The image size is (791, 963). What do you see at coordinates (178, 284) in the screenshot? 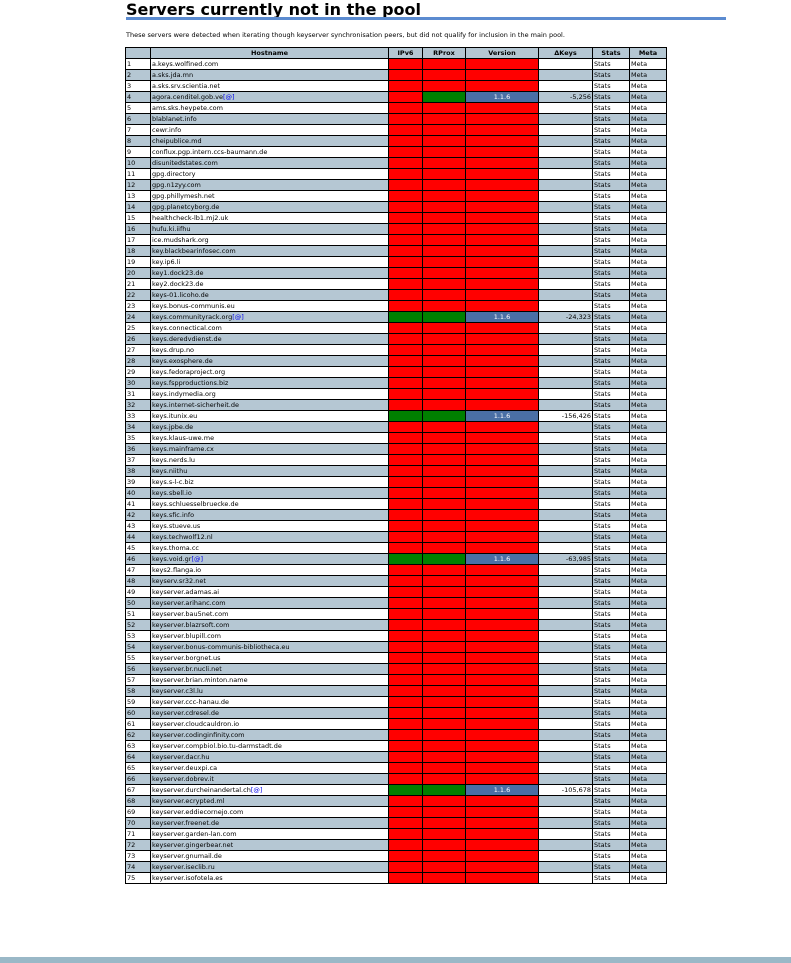
I see `hostname-text: key2.dock23.de` at bounding box center [178, 284].